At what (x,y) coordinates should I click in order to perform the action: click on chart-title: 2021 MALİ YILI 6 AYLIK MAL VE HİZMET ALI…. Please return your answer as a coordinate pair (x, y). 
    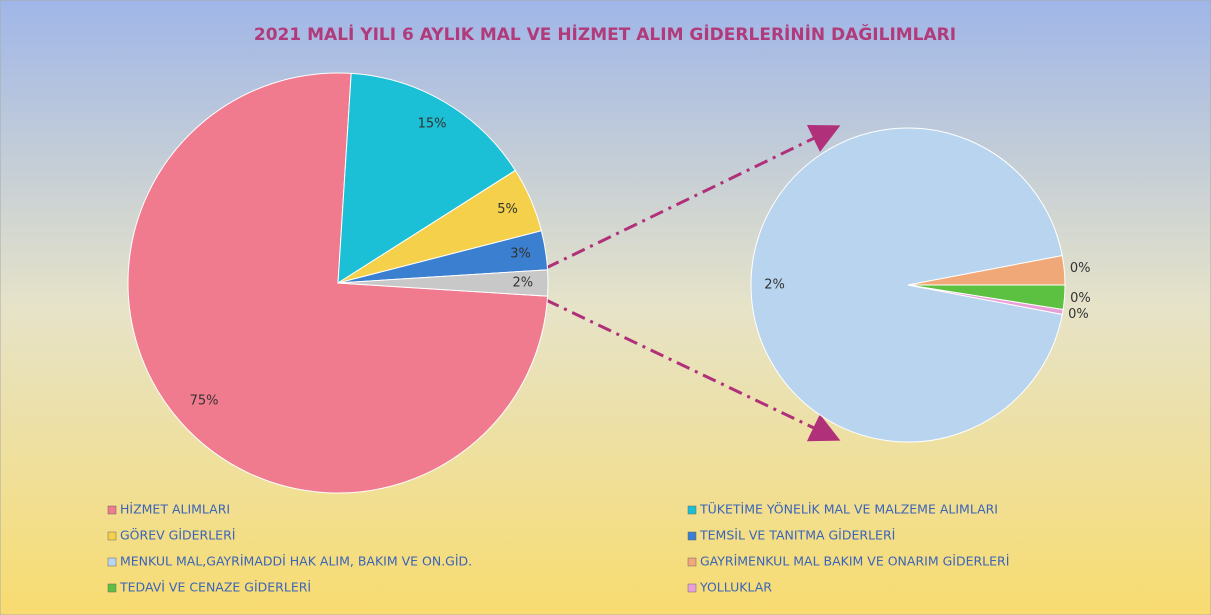
    Looking at the image, I should click on (605, 34).